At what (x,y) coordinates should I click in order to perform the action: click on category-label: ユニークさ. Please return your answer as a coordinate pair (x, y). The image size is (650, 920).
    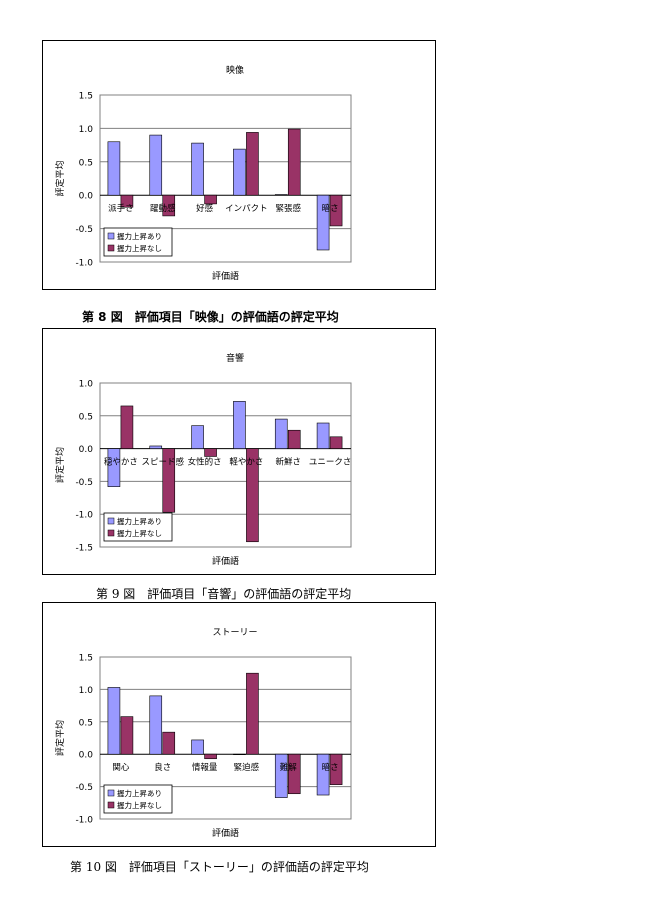
    Looking at the image, I should click on (330, 463).